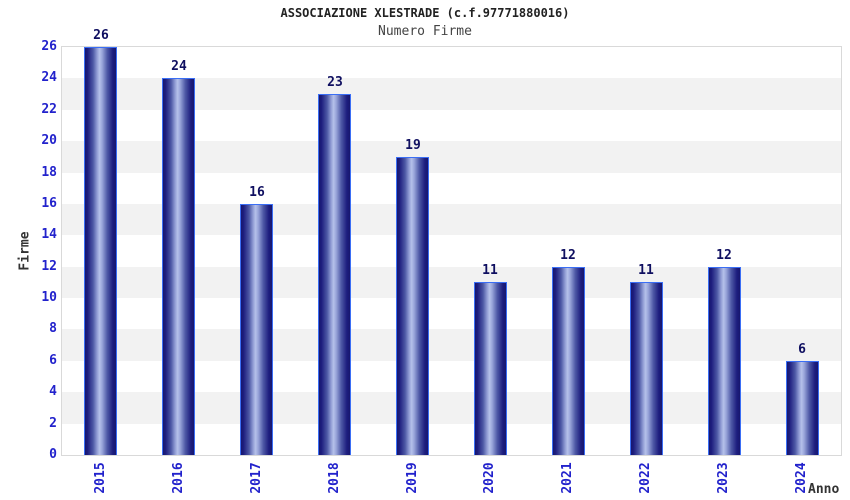  I want to click on y-tick-8: 8, so click(53, 328).